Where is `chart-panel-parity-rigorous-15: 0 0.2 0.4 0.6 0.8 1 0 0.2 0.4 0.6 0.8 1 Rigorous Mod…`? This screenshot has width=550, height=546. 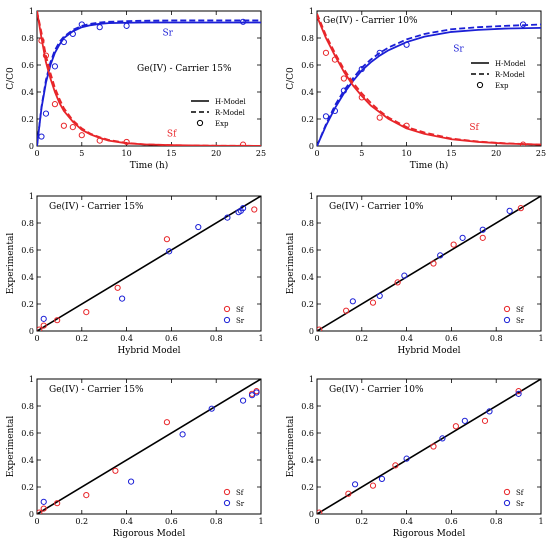 chart-panel-parity-rigorous-15: 0 0.2 0.4 0.6 0.8 1 0 0.2 0.4 0.6 0.8 1 Rigorous Mod… is located at coordinates (135, 457).